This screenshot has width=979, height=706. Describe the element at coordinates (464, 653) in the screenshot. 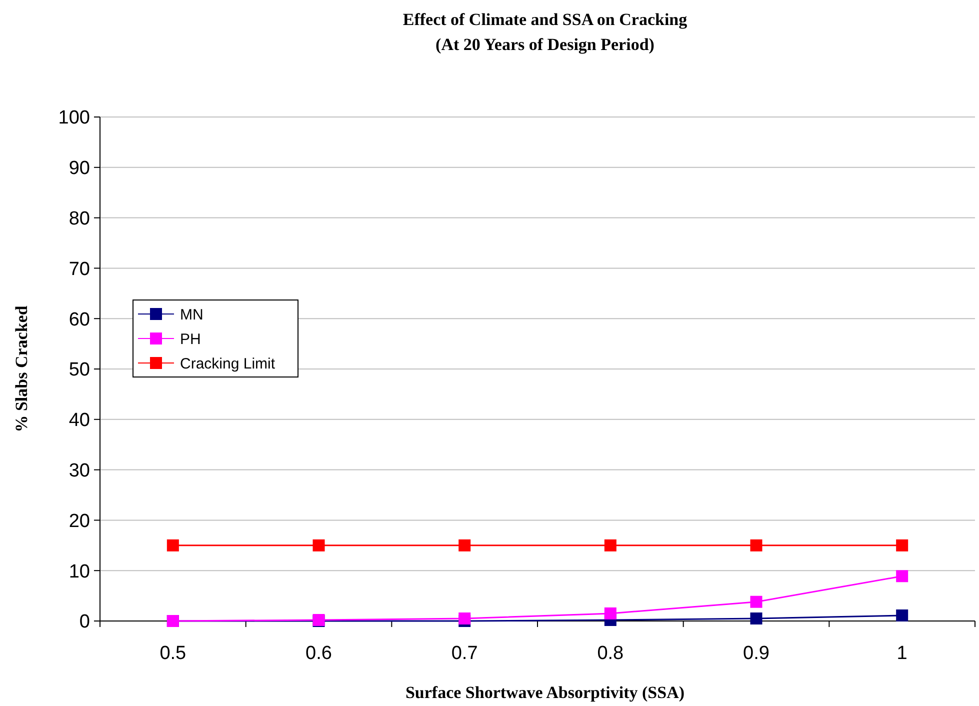

I see `x-tick-label: 0.7` at that location.